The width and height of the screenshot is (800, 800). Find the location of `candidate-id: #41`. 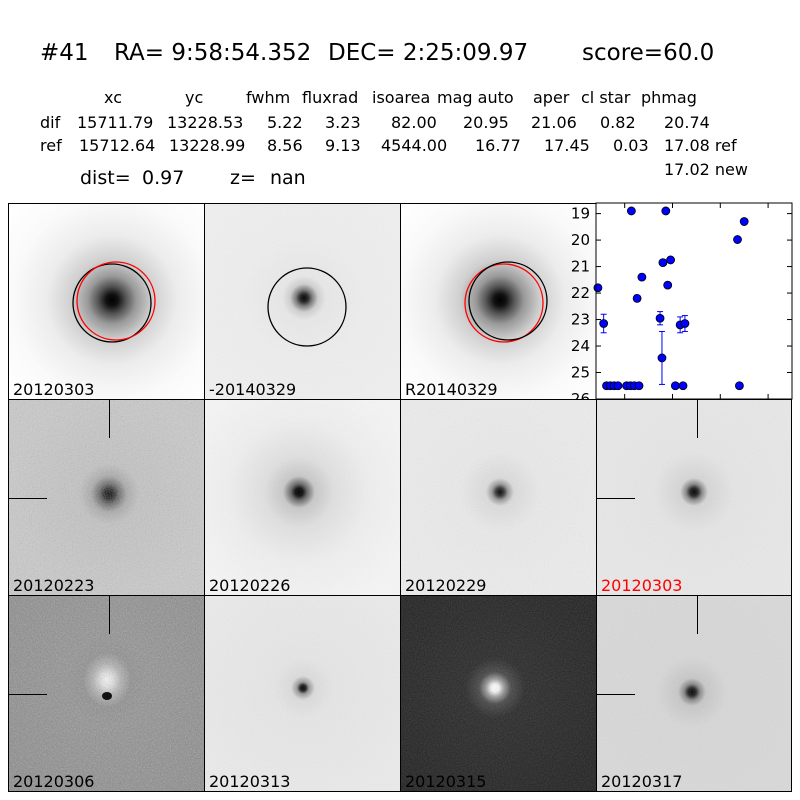

candidate-id: #41 is located at coordinates (64, 53).